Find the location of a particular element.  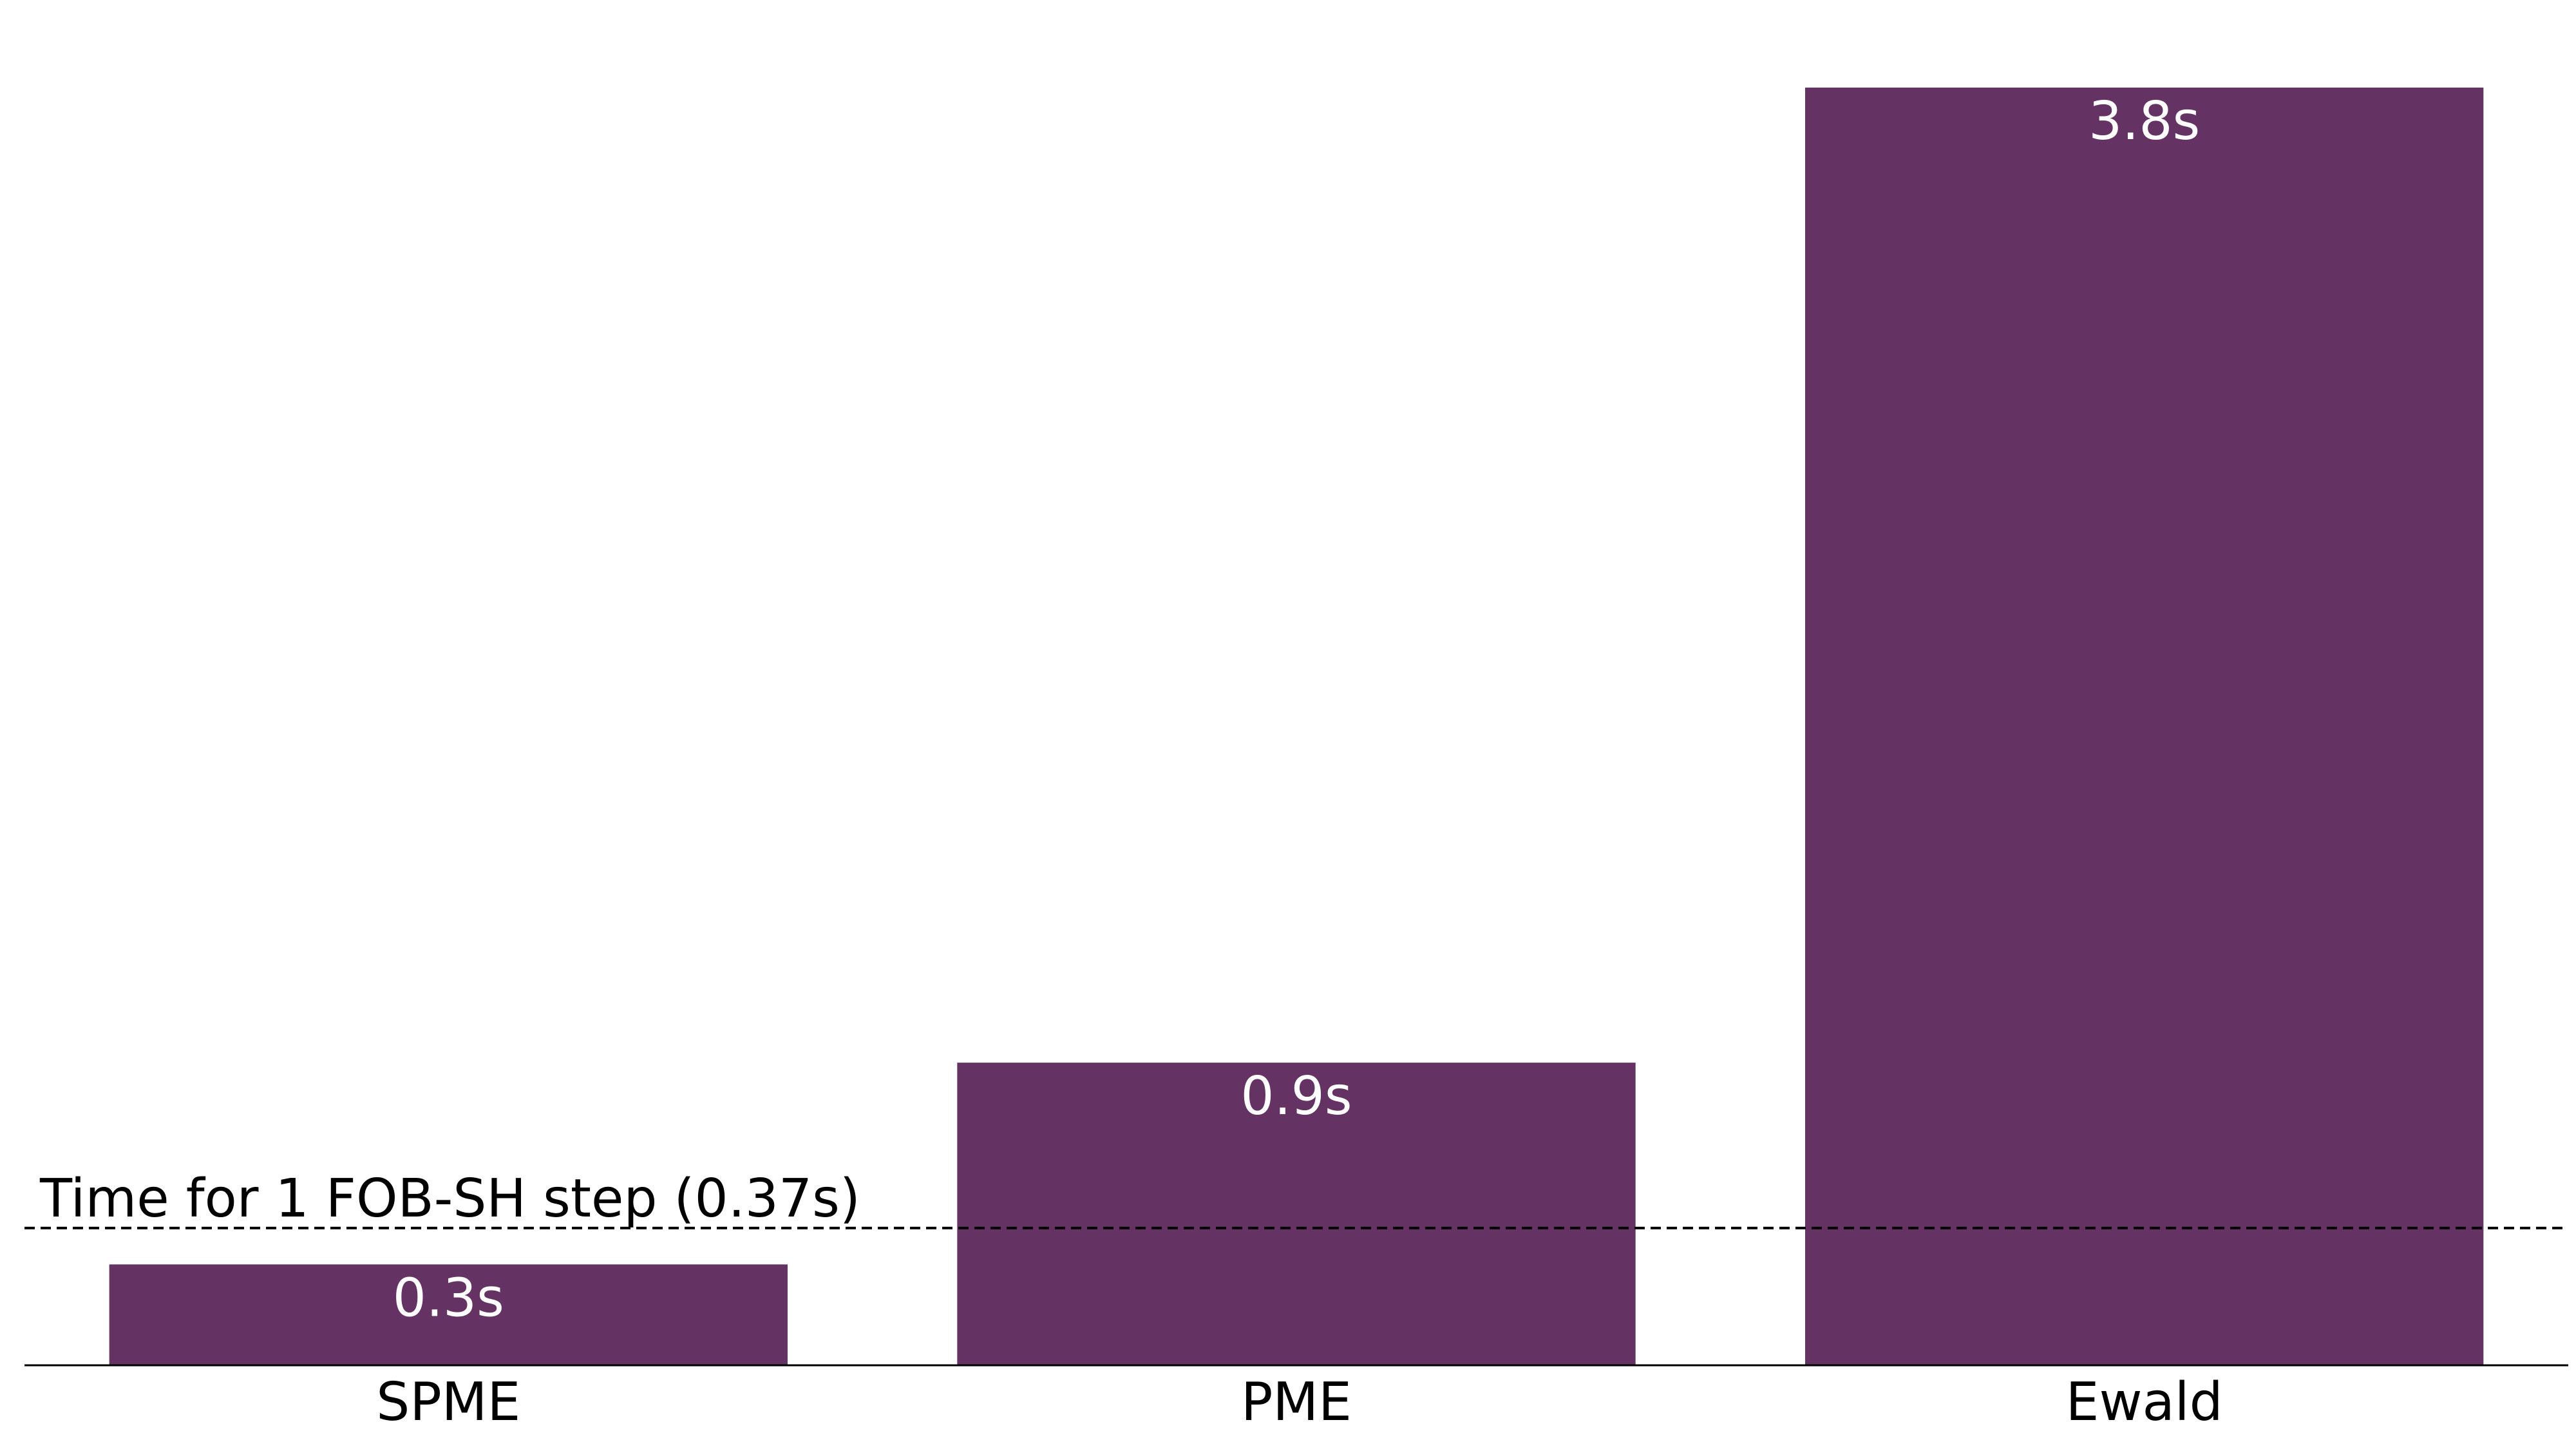

bar-value-label: 3.8s is located at coordinates (2144, 121).